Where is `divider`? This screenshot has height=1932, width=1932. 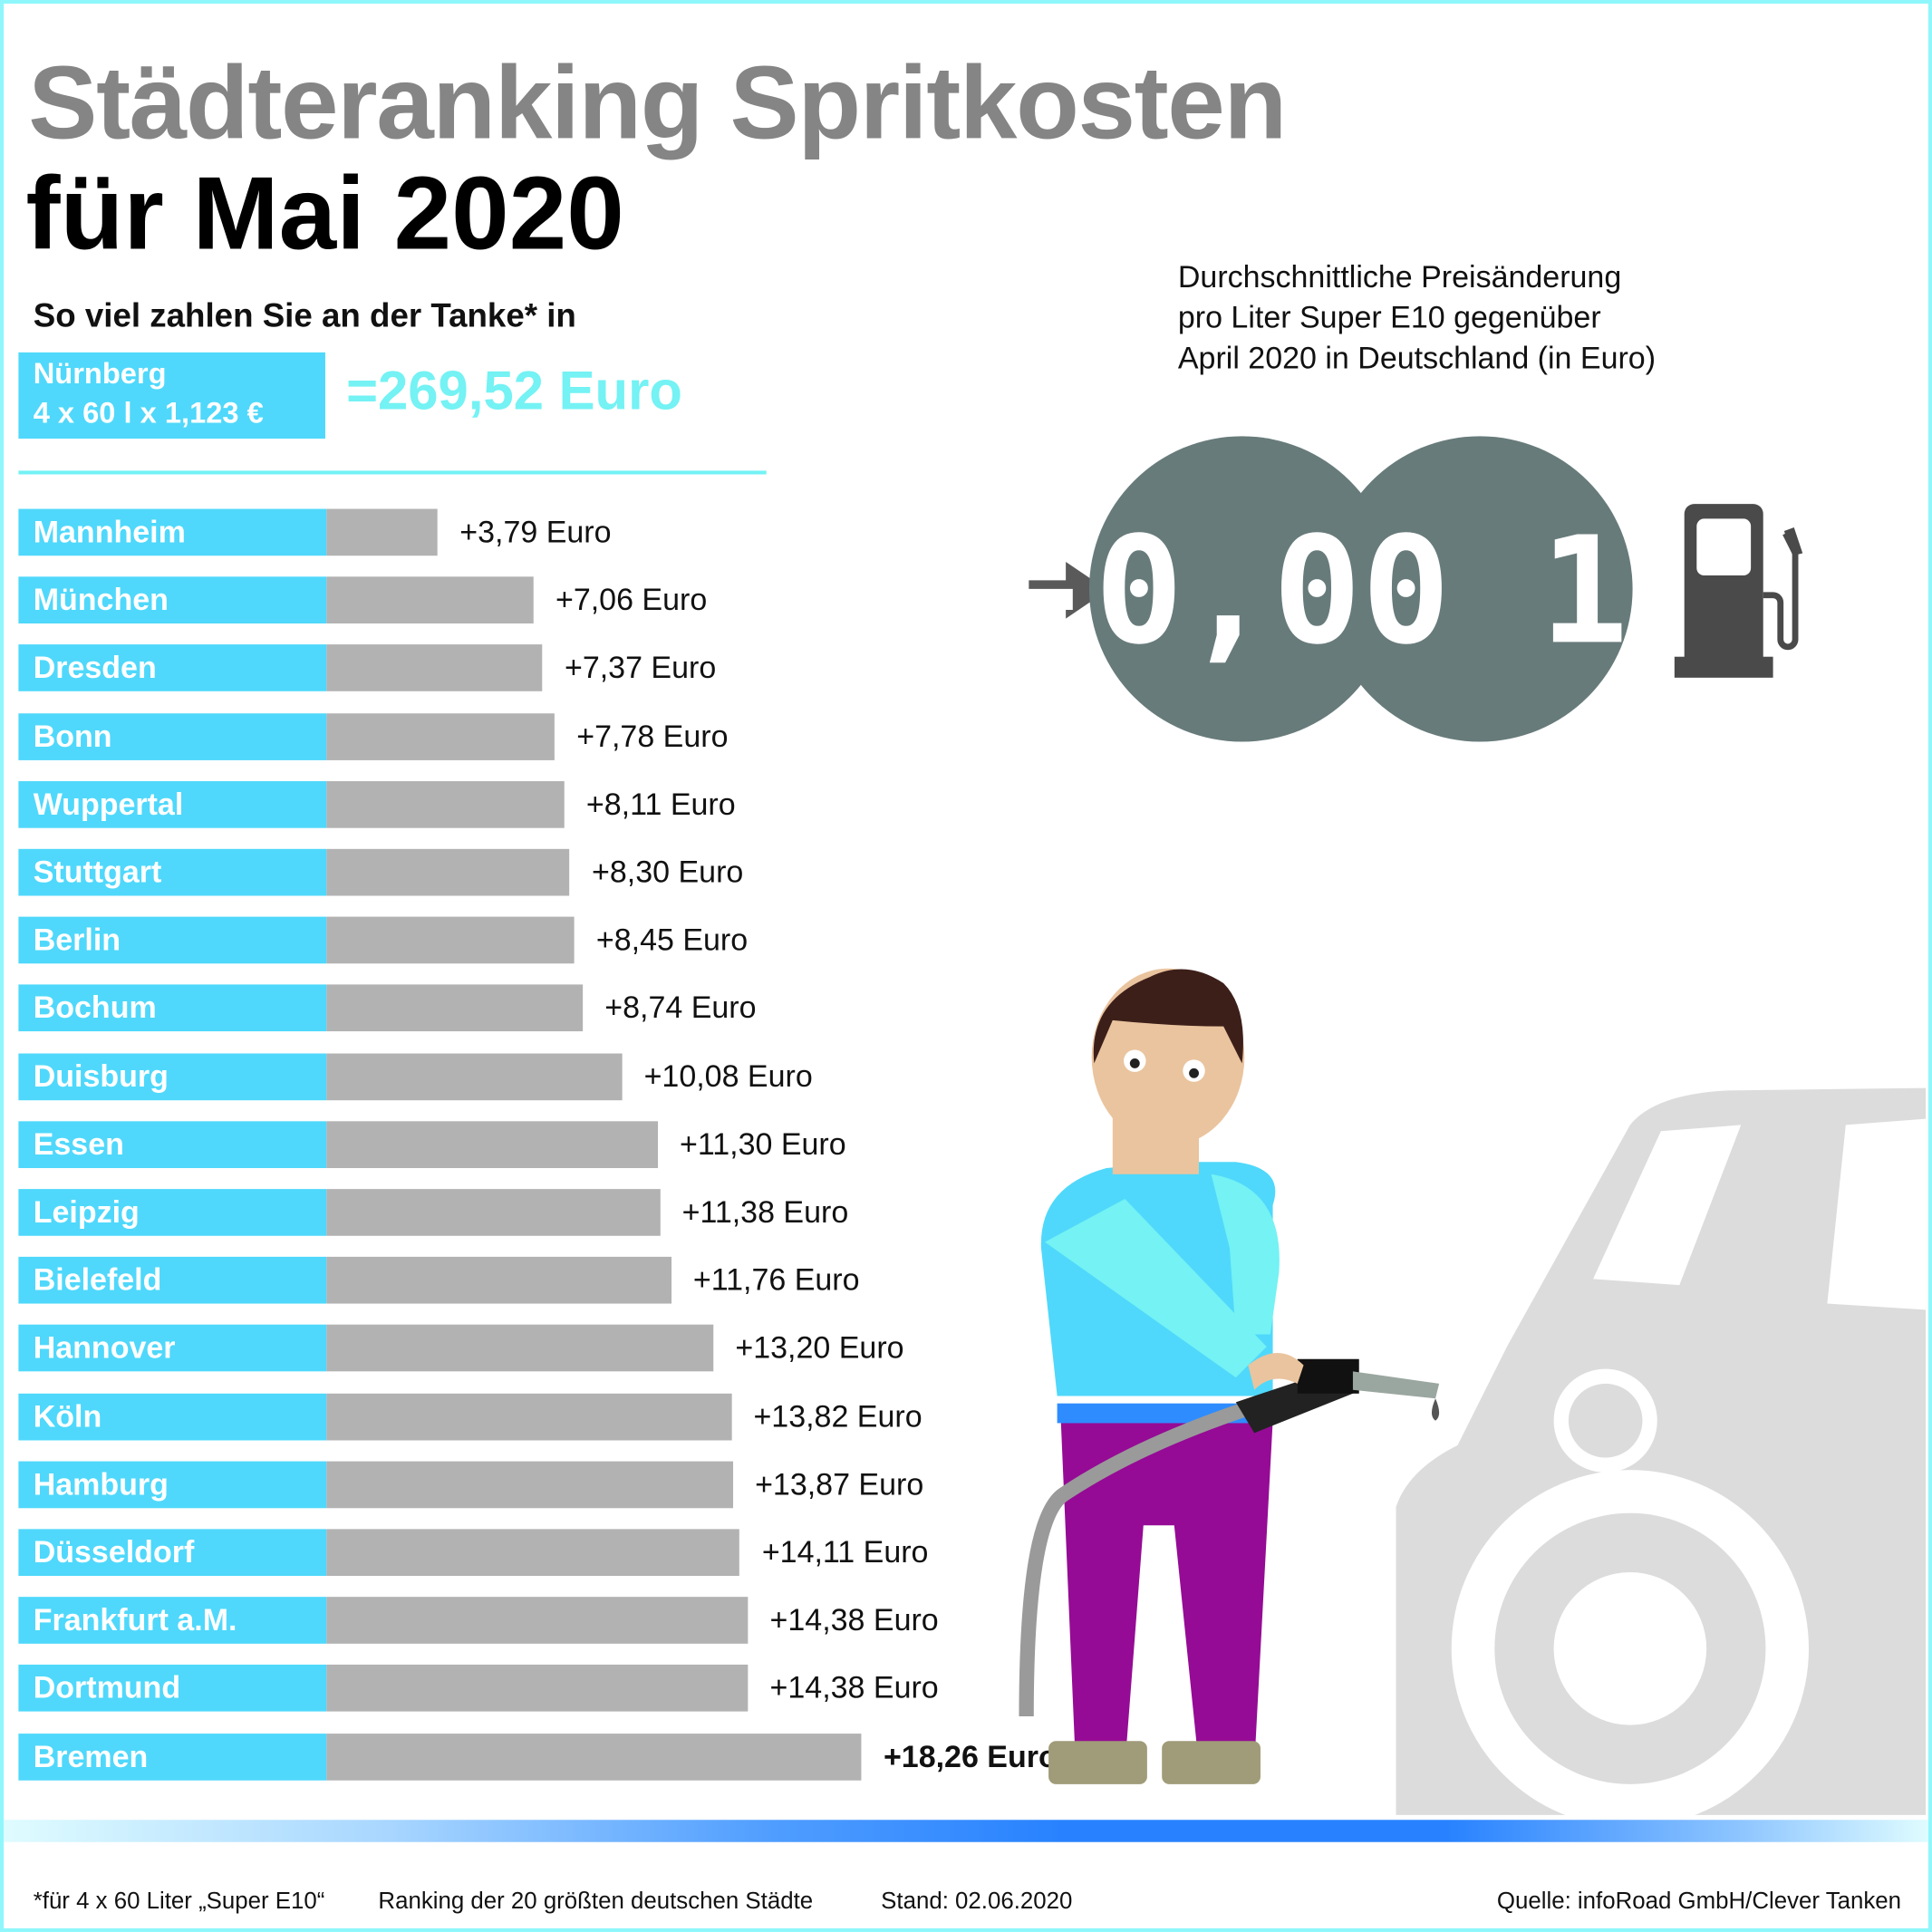
divider is located at coordinates (392, 472).